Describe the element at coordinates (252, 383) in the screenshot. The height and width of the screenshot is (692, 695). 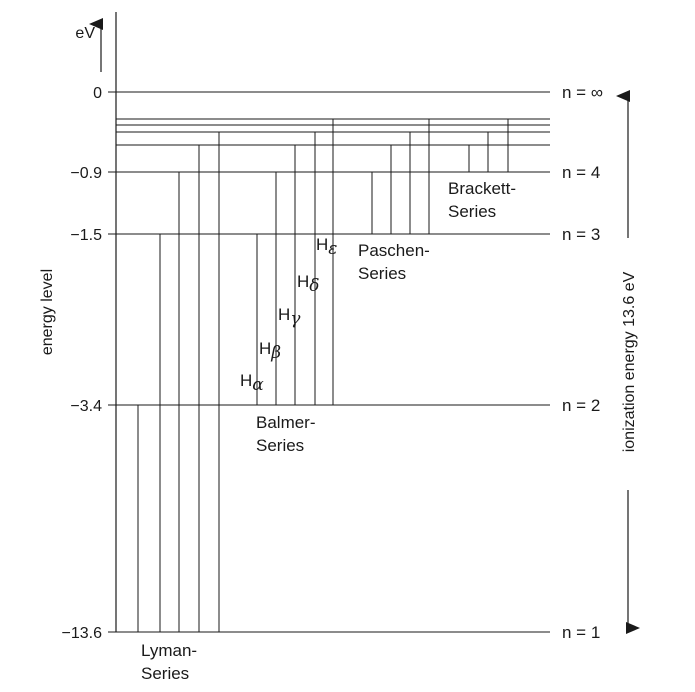
I see `h-alpha-label: Hα` at that location.